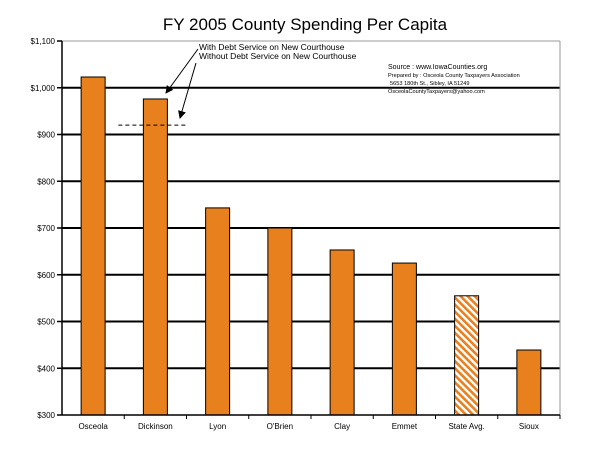  Describe the element at coordinates (404, 339) in the screenshot. I see `bar-emmet` at that location.